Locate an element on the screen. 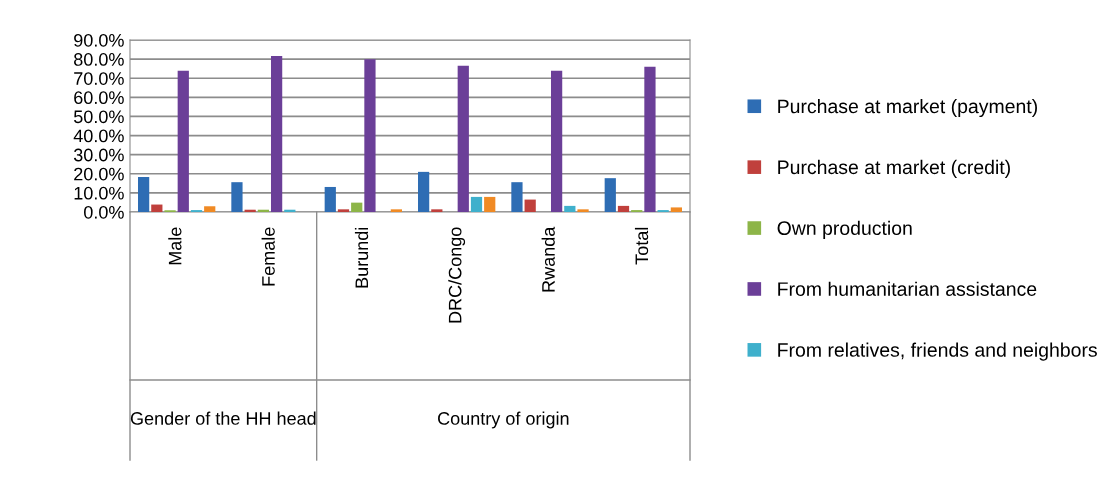  text: Gender of the HH head is located at coordinates (223, 418).